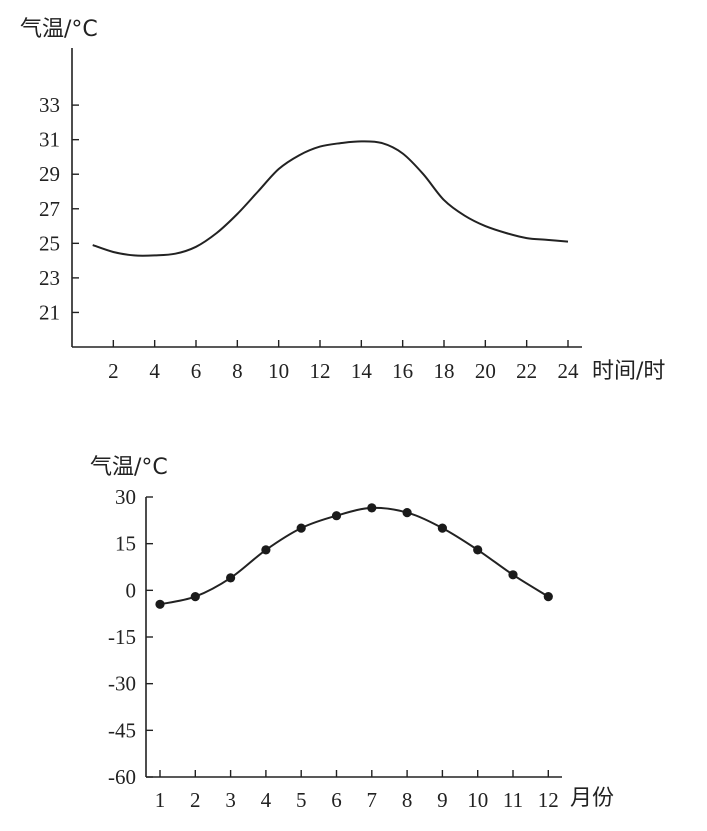  What do you see at coordinates (49, 105) in the screenshot?
I see `chart1-y-tick-label: 33` at bounding box center [49, 105].